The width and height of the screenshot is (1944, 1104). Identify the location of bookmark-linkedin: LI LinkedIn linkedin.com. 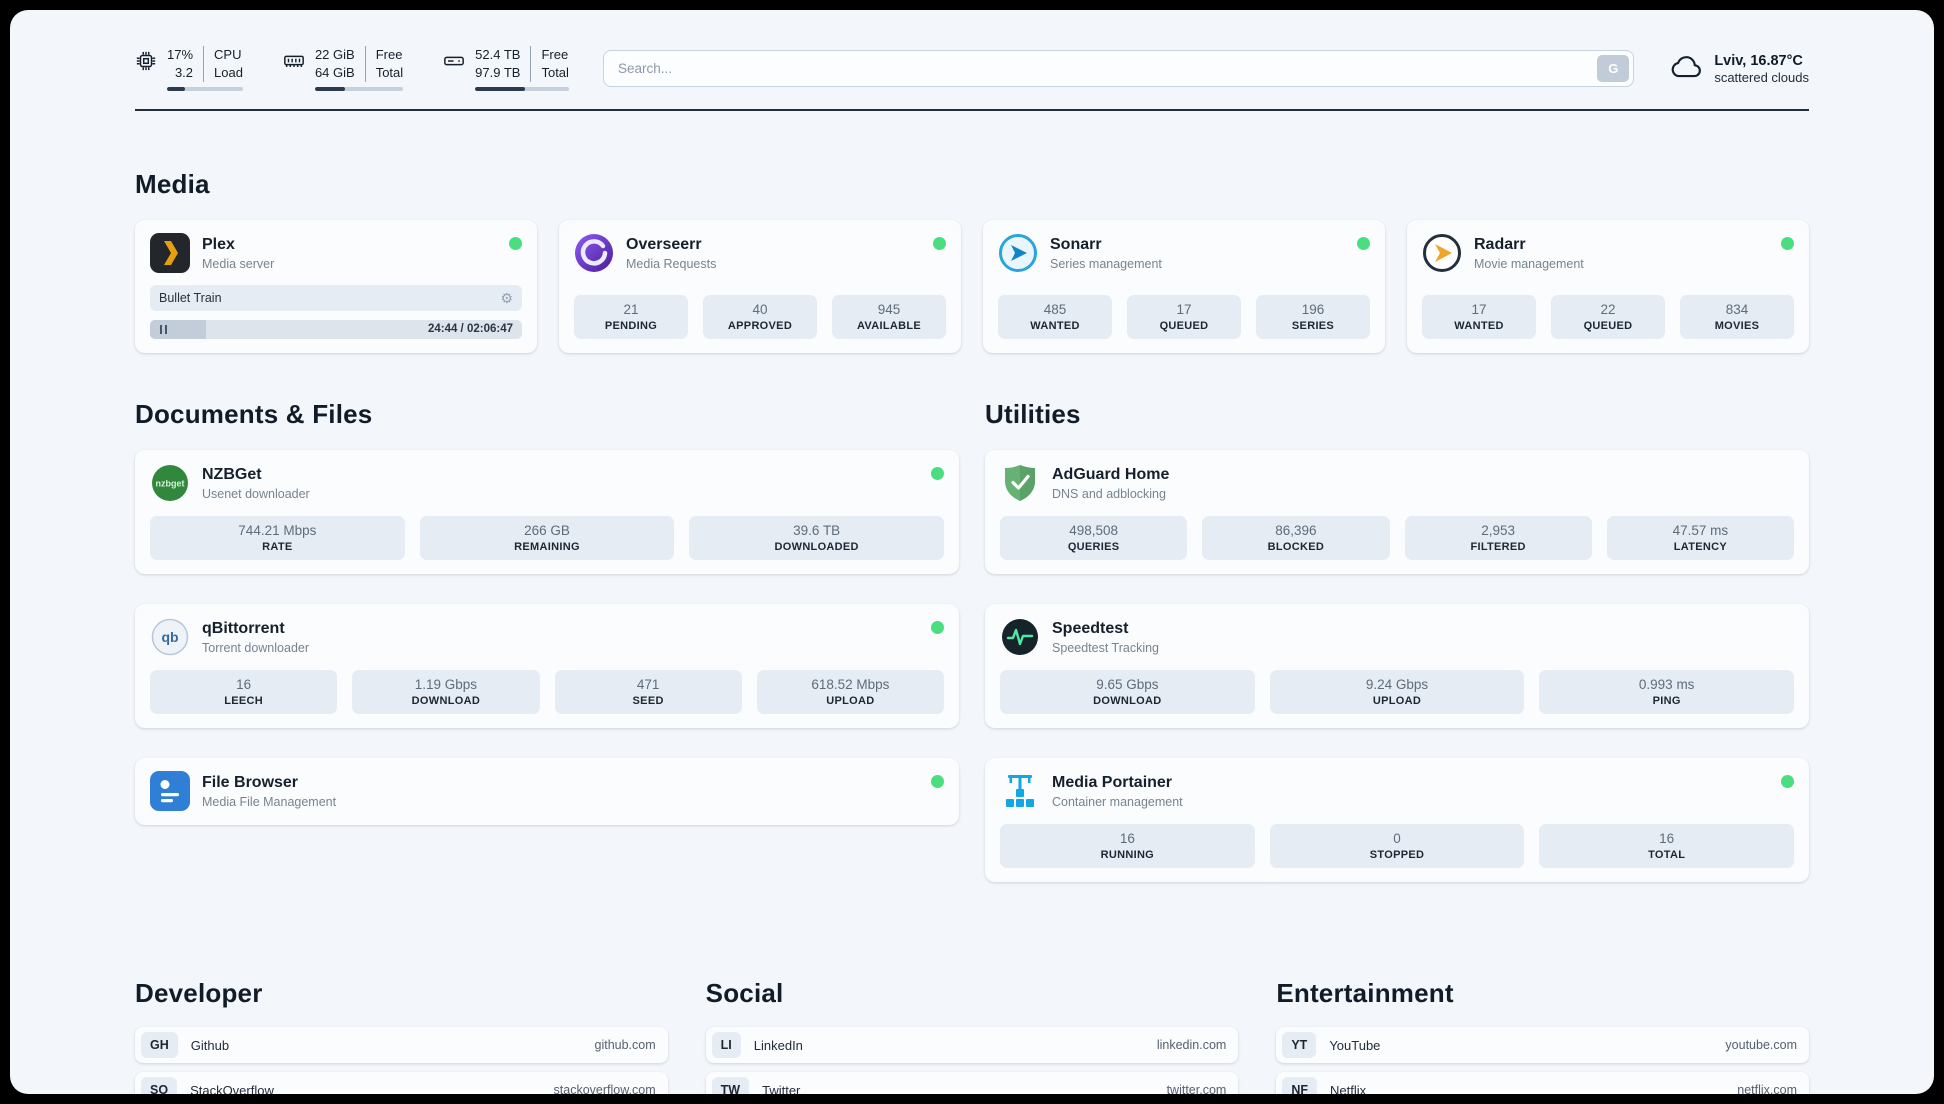
(972, 1045).